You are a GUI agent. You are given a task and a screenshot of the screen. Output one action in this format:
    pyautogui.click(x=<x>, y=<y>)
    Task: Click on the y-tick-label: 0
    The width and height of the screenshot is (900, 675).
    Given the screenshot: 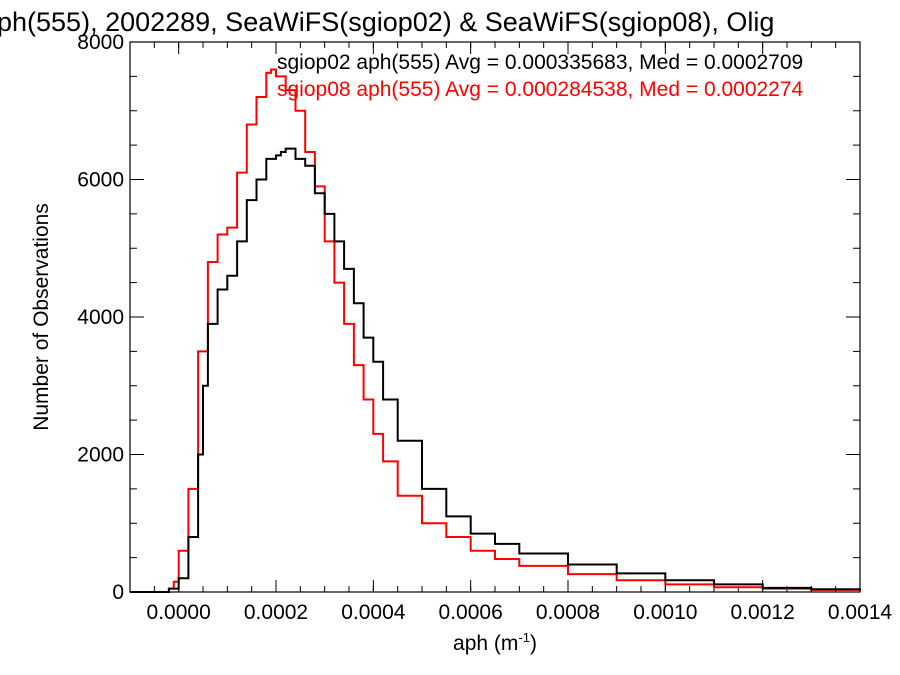 What is the action you would take?
    pyautogui.click(x=118, y=592)
    